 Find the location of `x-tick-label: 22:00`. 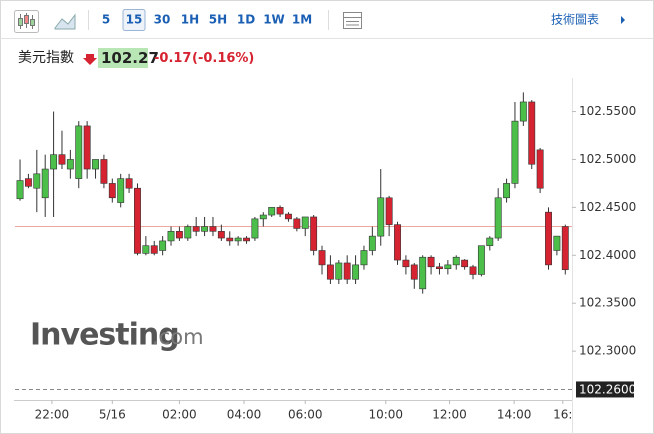

x-tick-label: 22:00 is located at coordinates (52, 415).